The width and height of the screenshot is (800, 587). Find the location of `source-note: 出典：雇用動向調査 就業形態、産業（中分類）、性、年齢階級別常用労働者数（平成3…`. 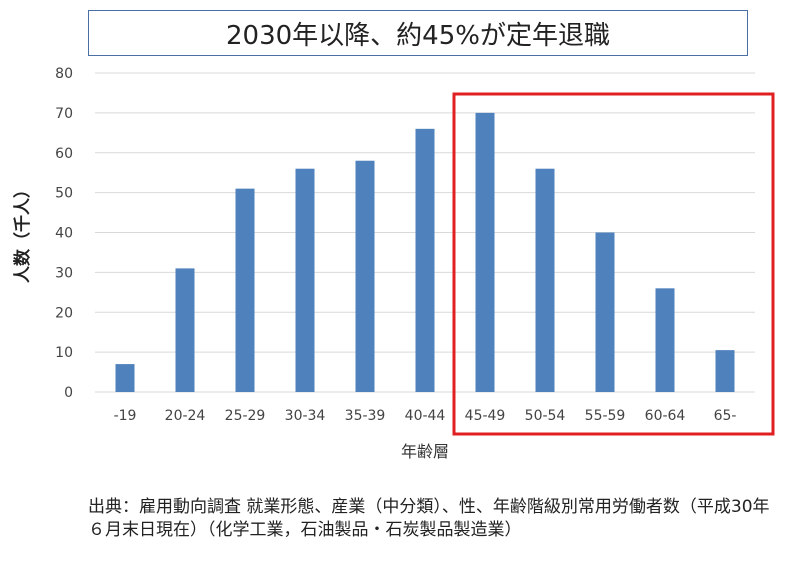

source-note: 出典：雇用動向調査 就業形態、産業（中分類）、性、年齢階級別常用労働者数（平成3… is located at coordinates (429, 518).